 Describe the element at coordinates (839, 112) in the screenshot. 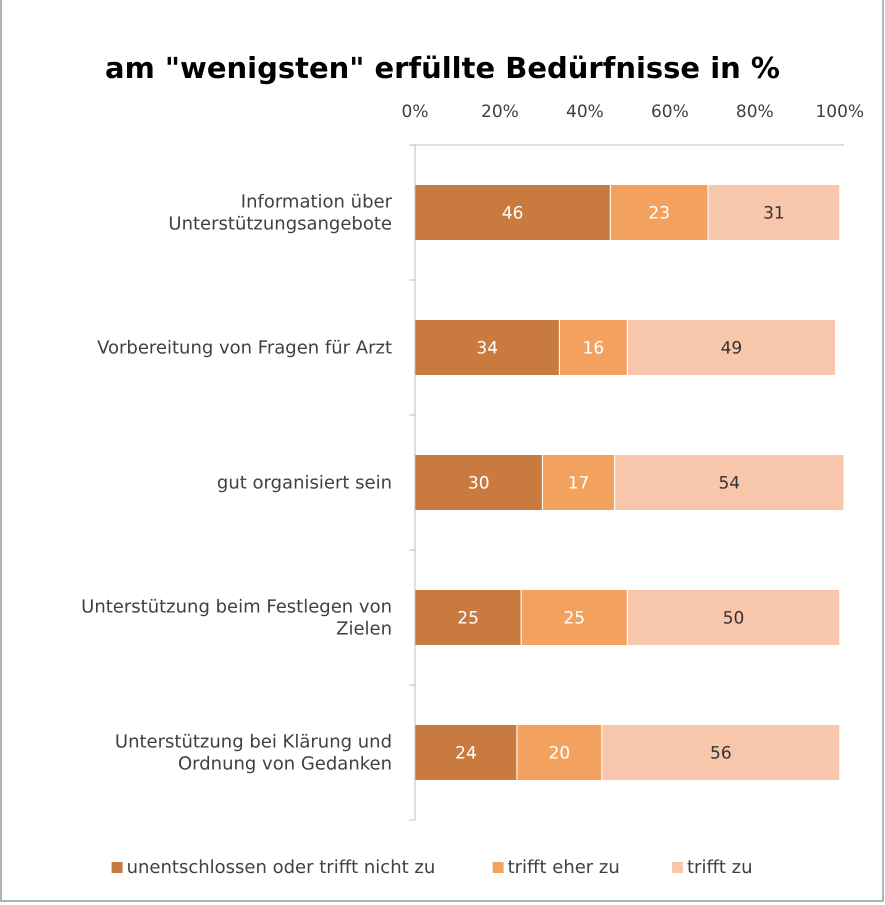

I see `x-tick-label: 100%` at that location.